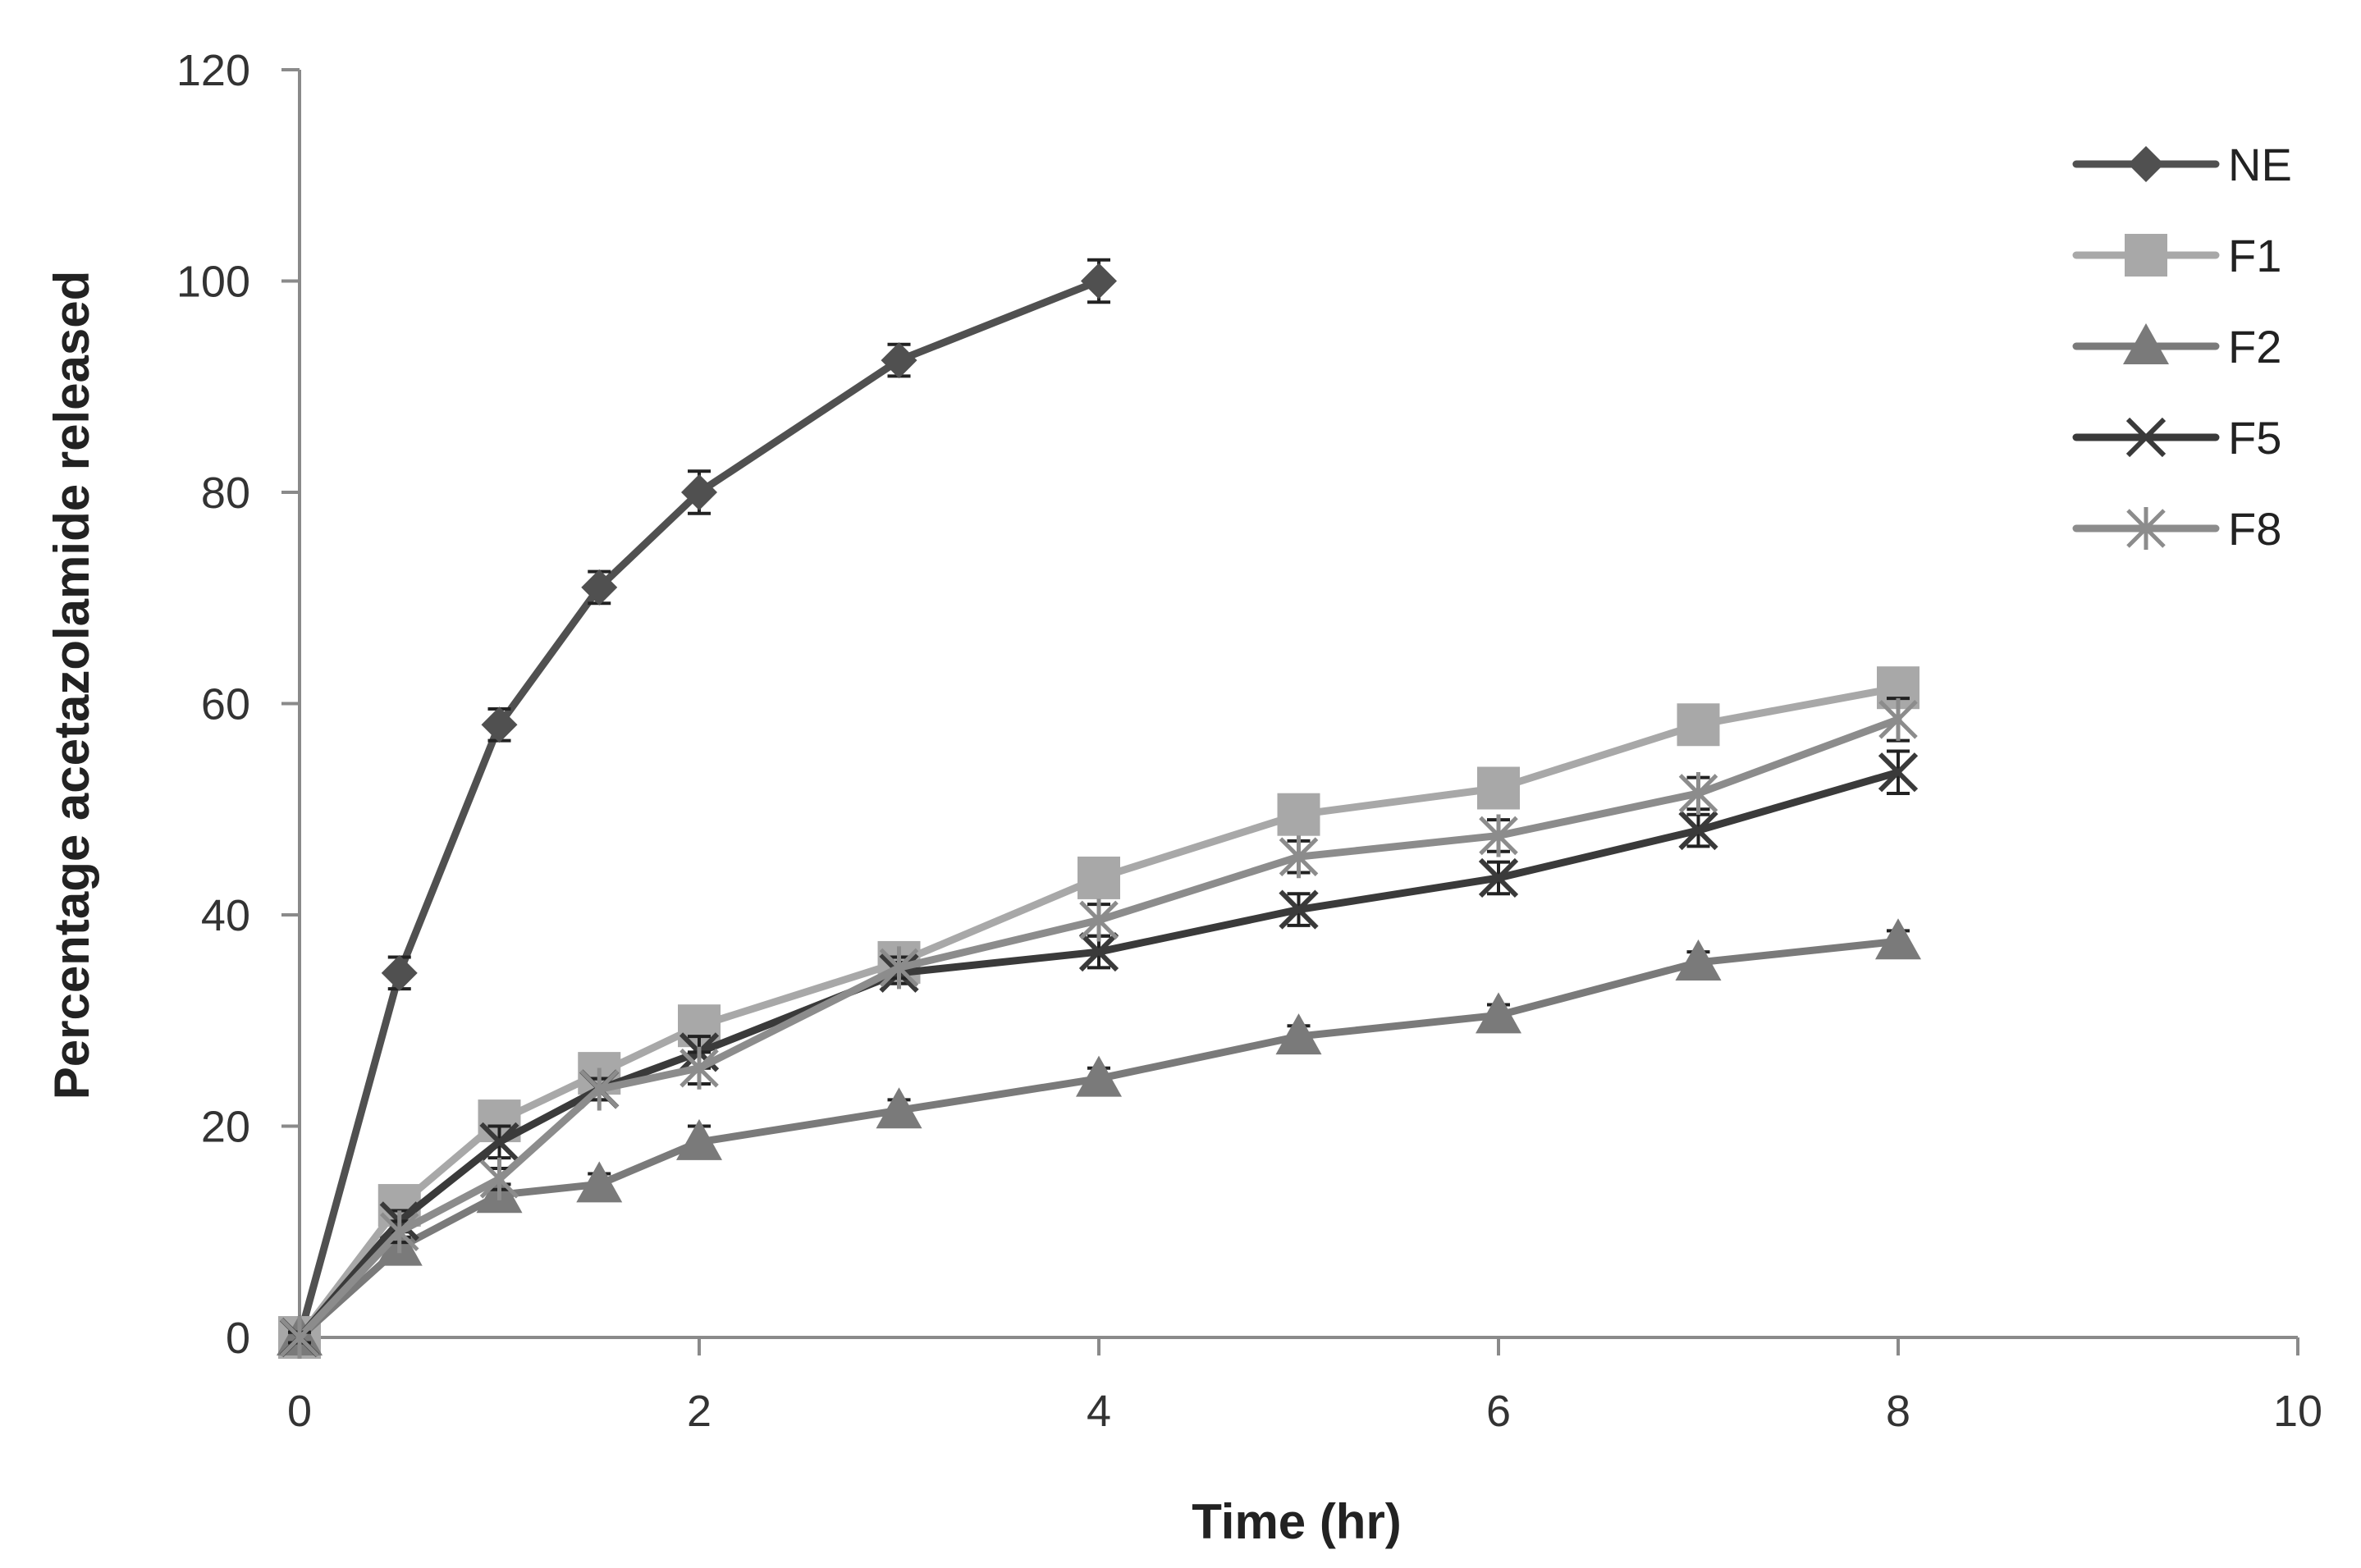 This screenshot has width=2361, height=1568. What do you see at coordinates (2254, 347) in the screenshot?
I see `legend-label-f2: F2` at bounding box center [2254, 347].